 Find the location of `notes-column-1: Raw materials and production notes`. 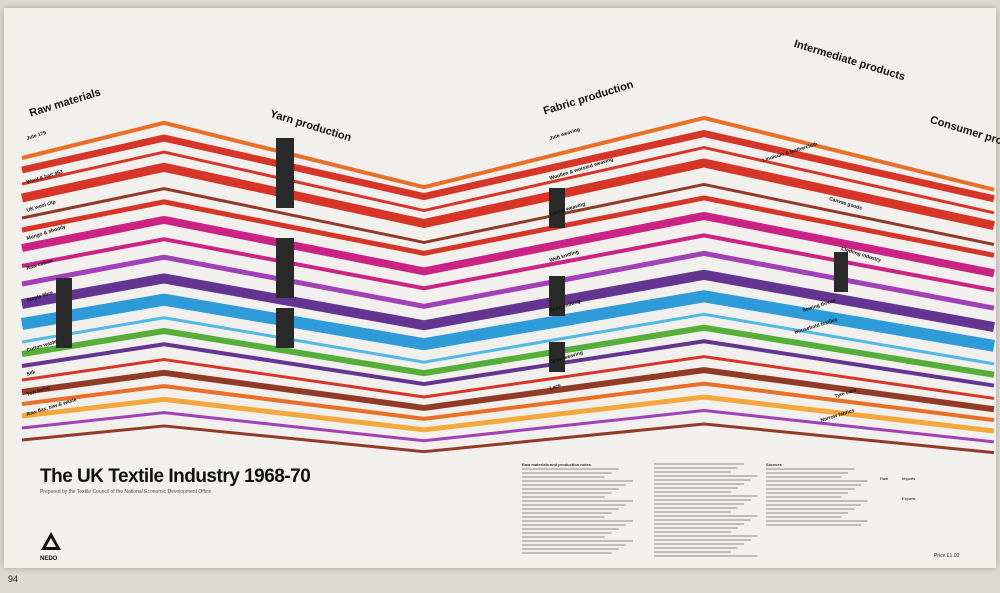

notes-column-1: Raw materials and production notes is located at coordinates (581, 510).